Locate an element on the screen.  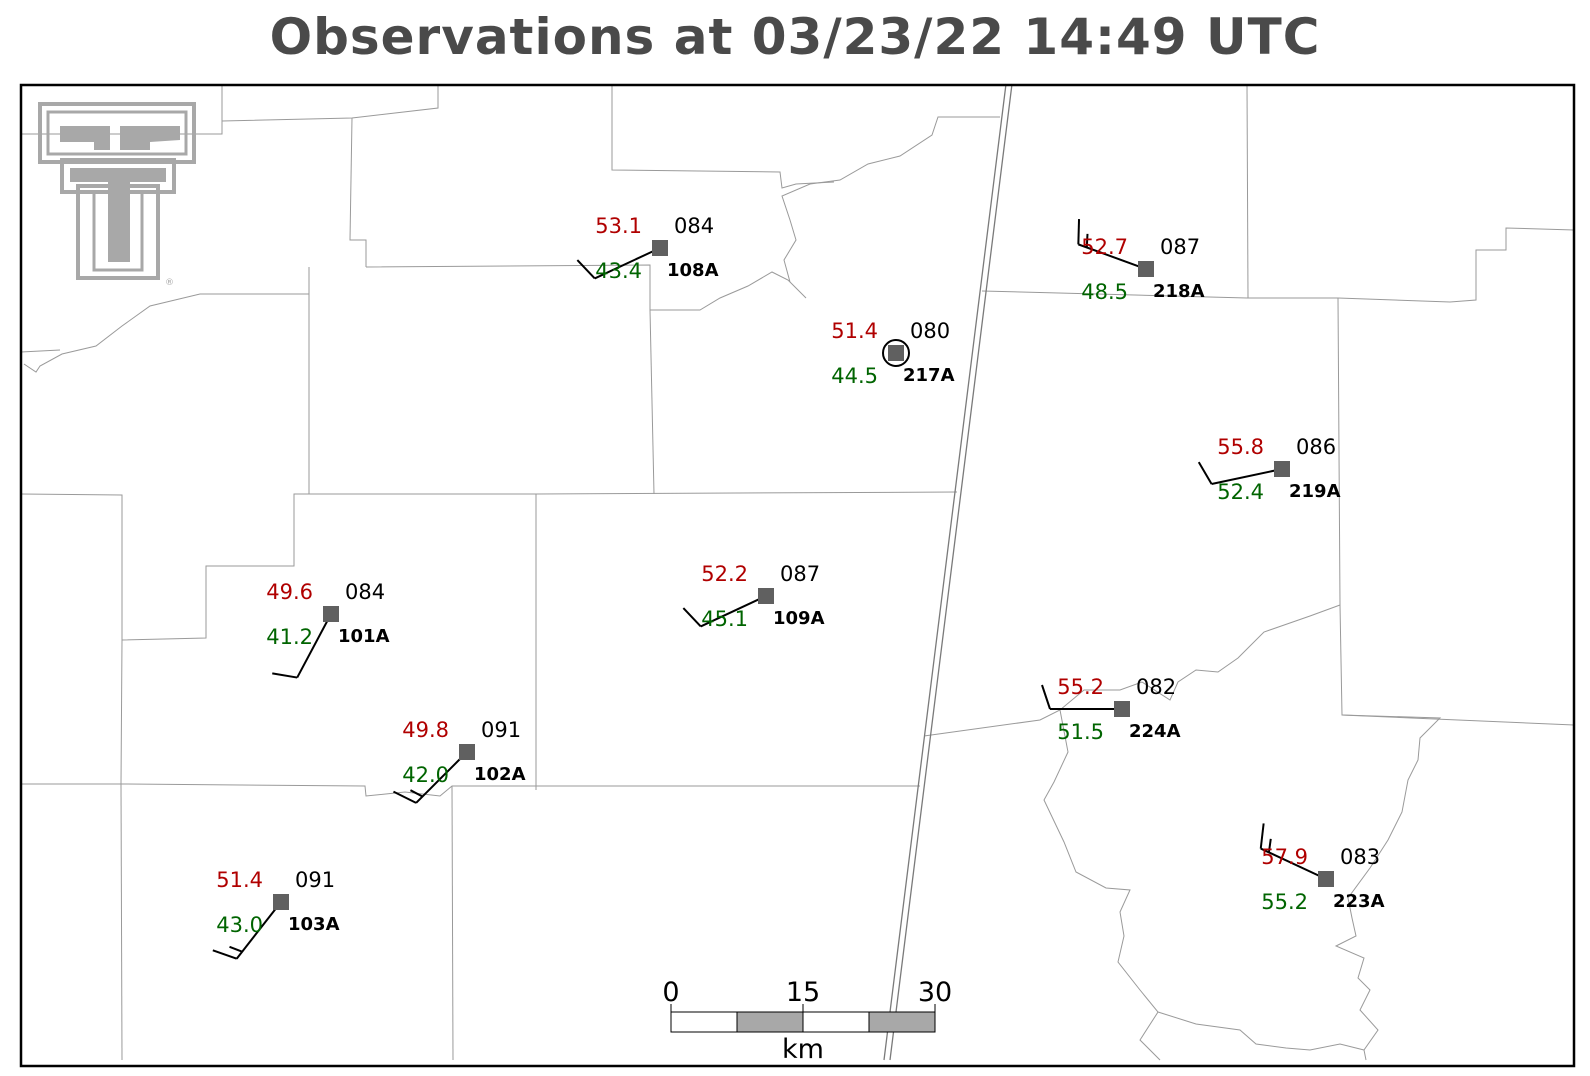
station-id-label: 101A is located at coordinates (364, 636).